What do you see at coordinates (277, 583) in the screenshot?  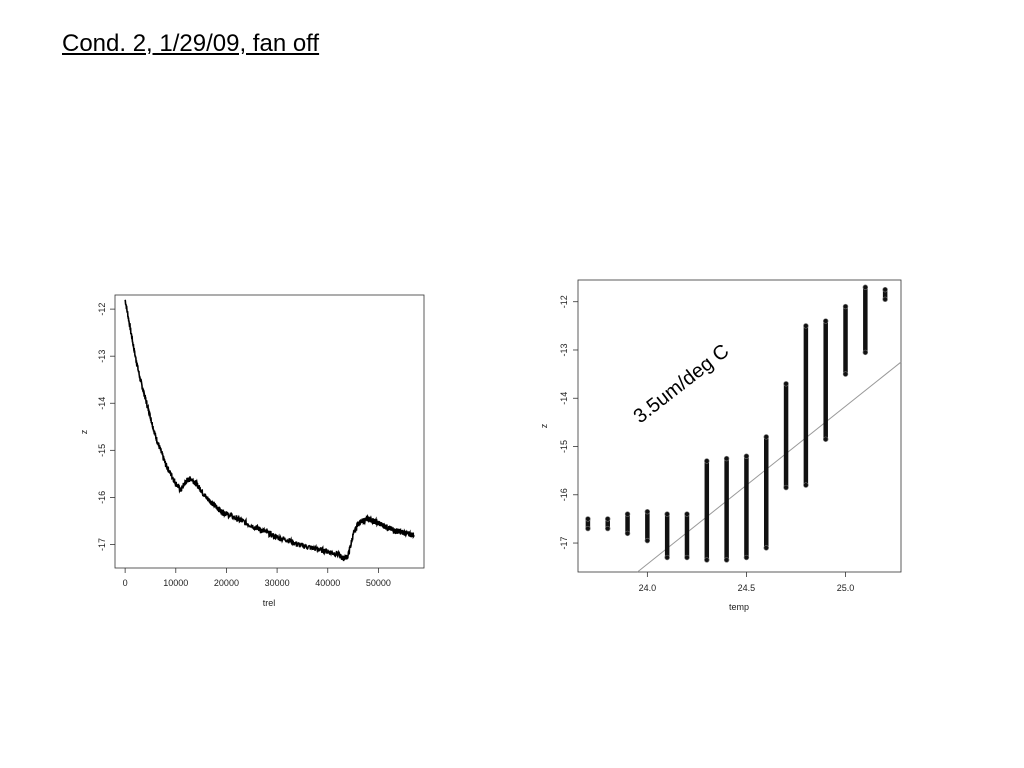 I see `x-tick-label: 30000` at bounding box center [277, 583].